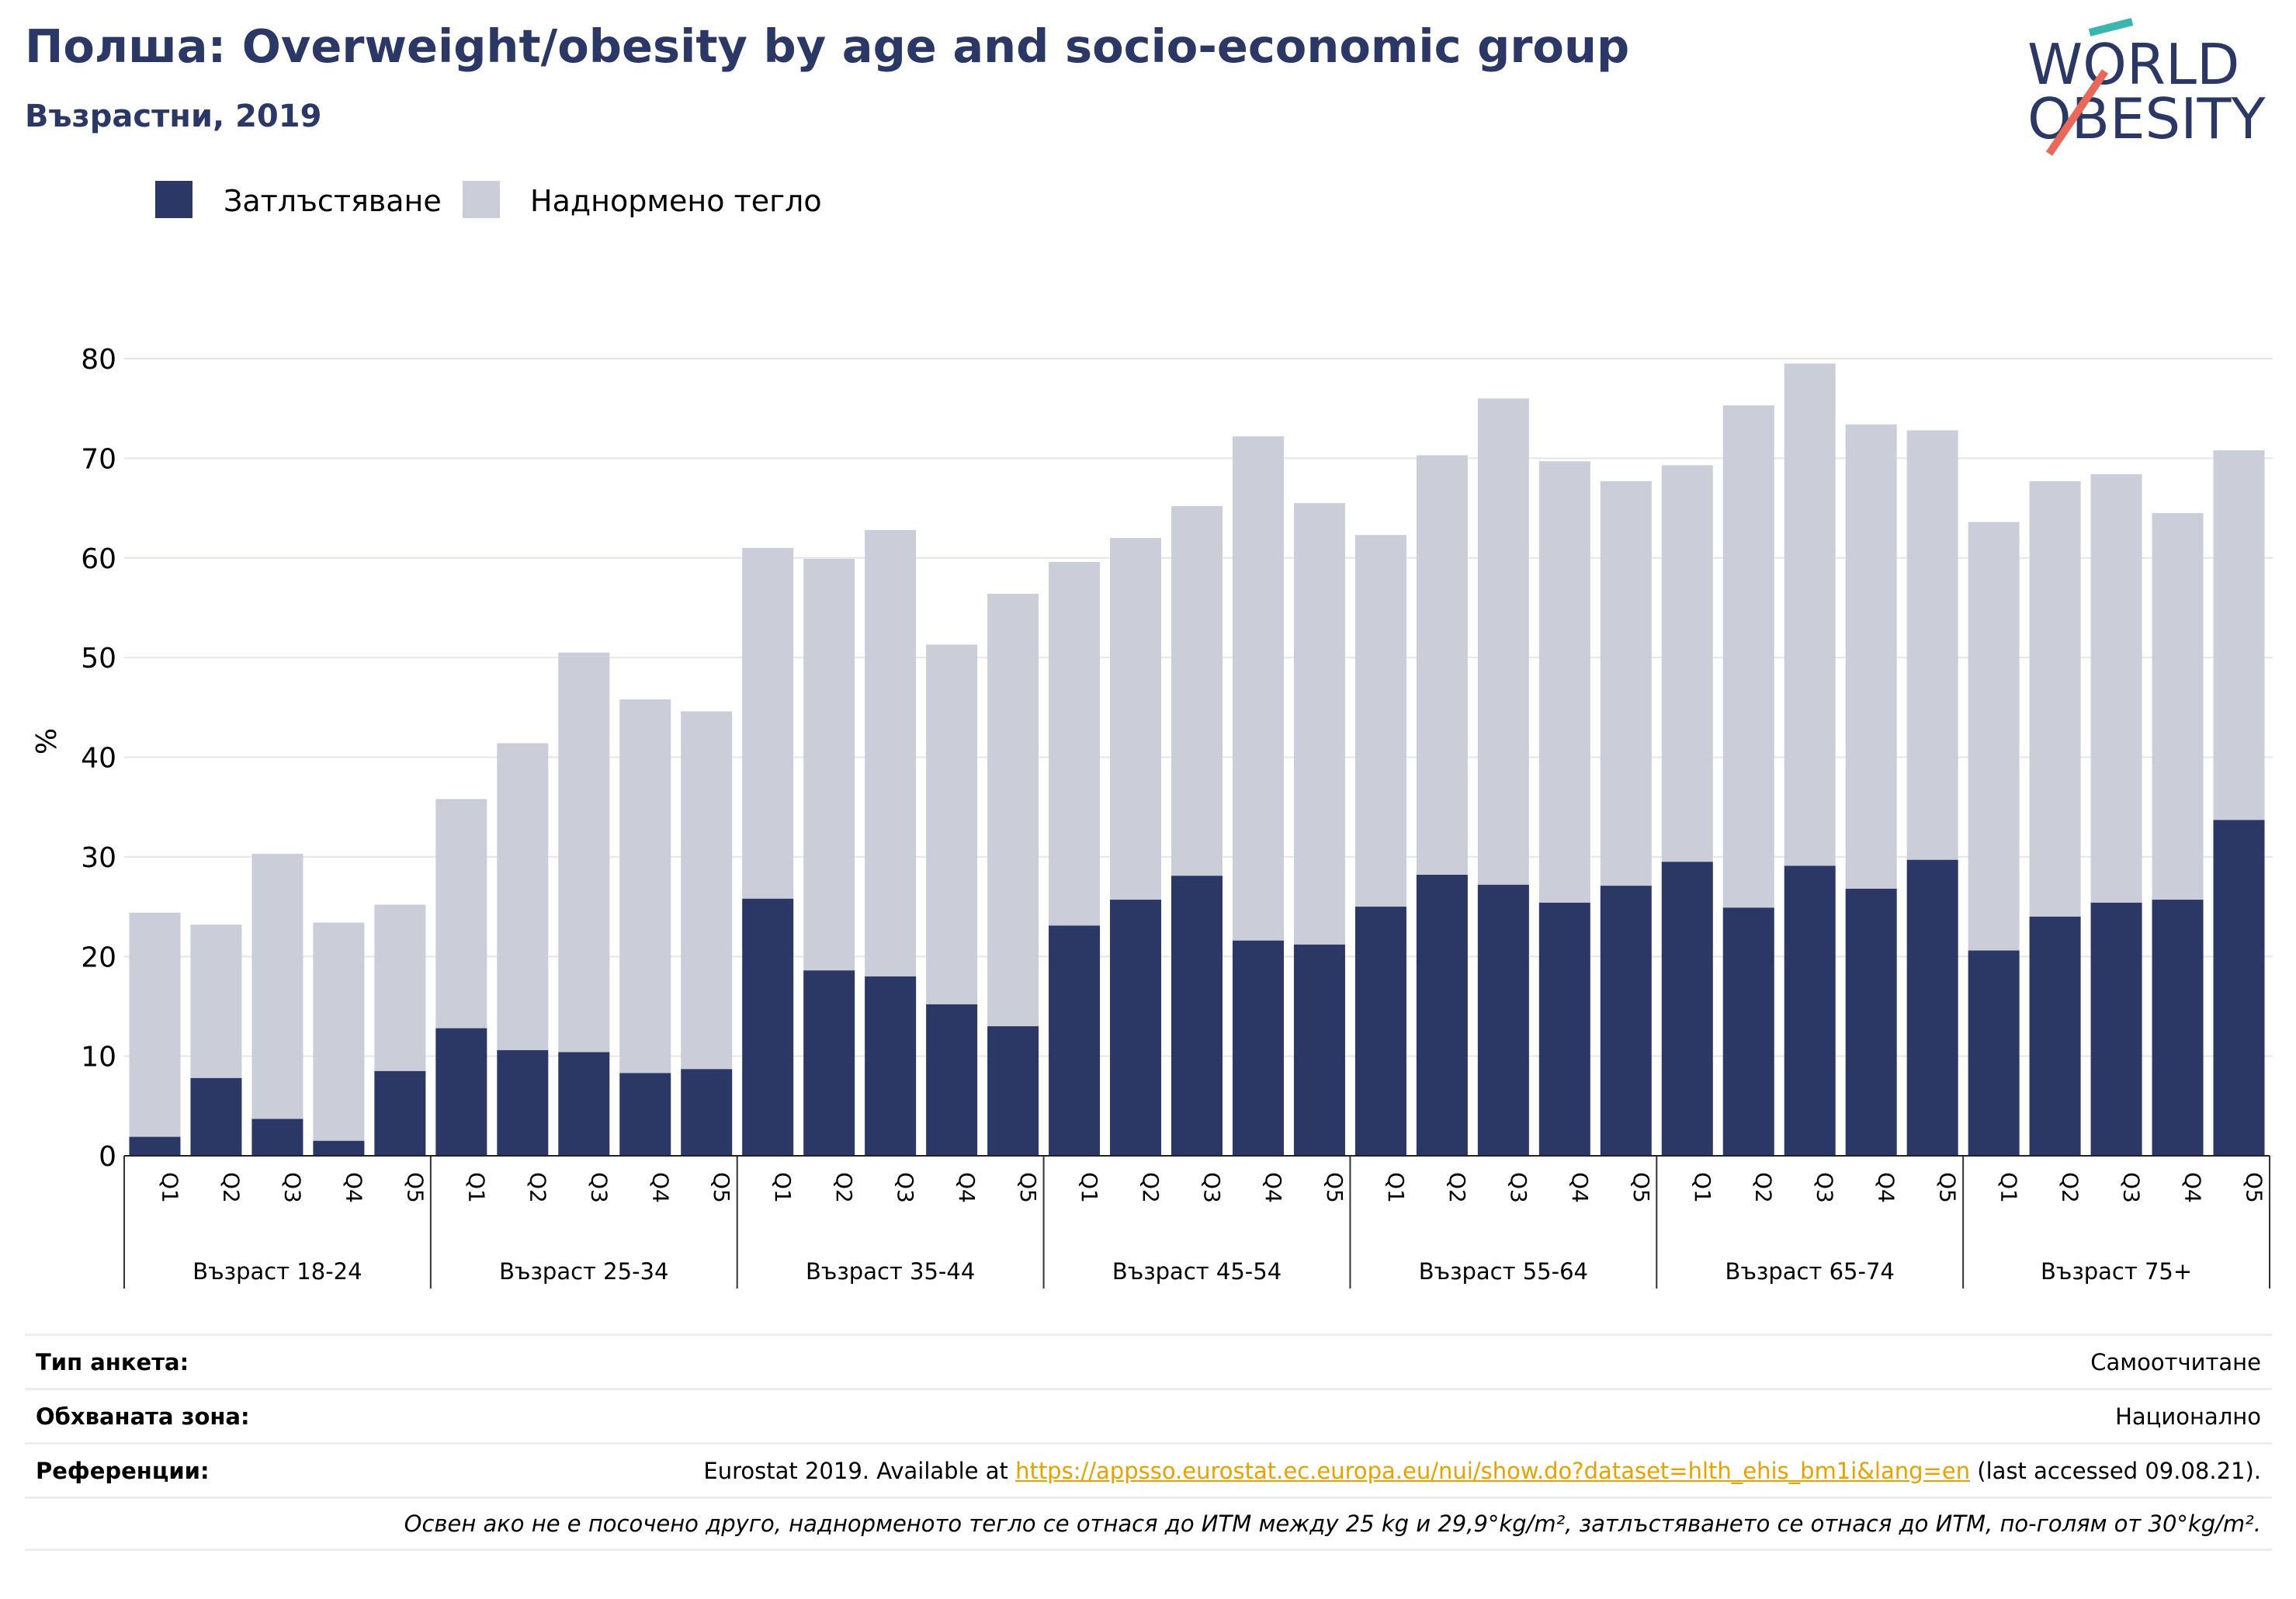 The width and height of the screenshot is (2296, 1599). What do you see at coordinates (333, 201) in the screenshot?
I see `legend-label-obesity: Затлъстяване` at bounding box center [333, 201].